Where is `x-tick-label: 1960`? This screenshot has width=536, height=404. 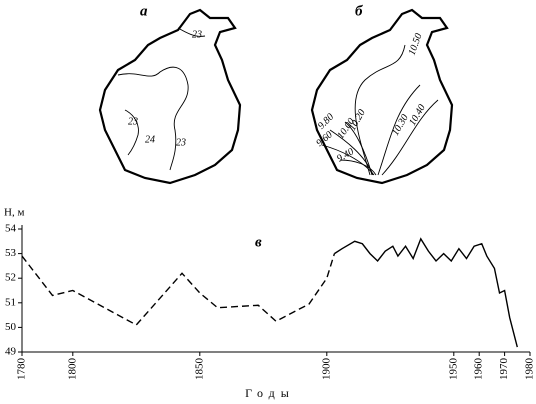
x-tick-label: 1960 is located at coordinates (479, 369).